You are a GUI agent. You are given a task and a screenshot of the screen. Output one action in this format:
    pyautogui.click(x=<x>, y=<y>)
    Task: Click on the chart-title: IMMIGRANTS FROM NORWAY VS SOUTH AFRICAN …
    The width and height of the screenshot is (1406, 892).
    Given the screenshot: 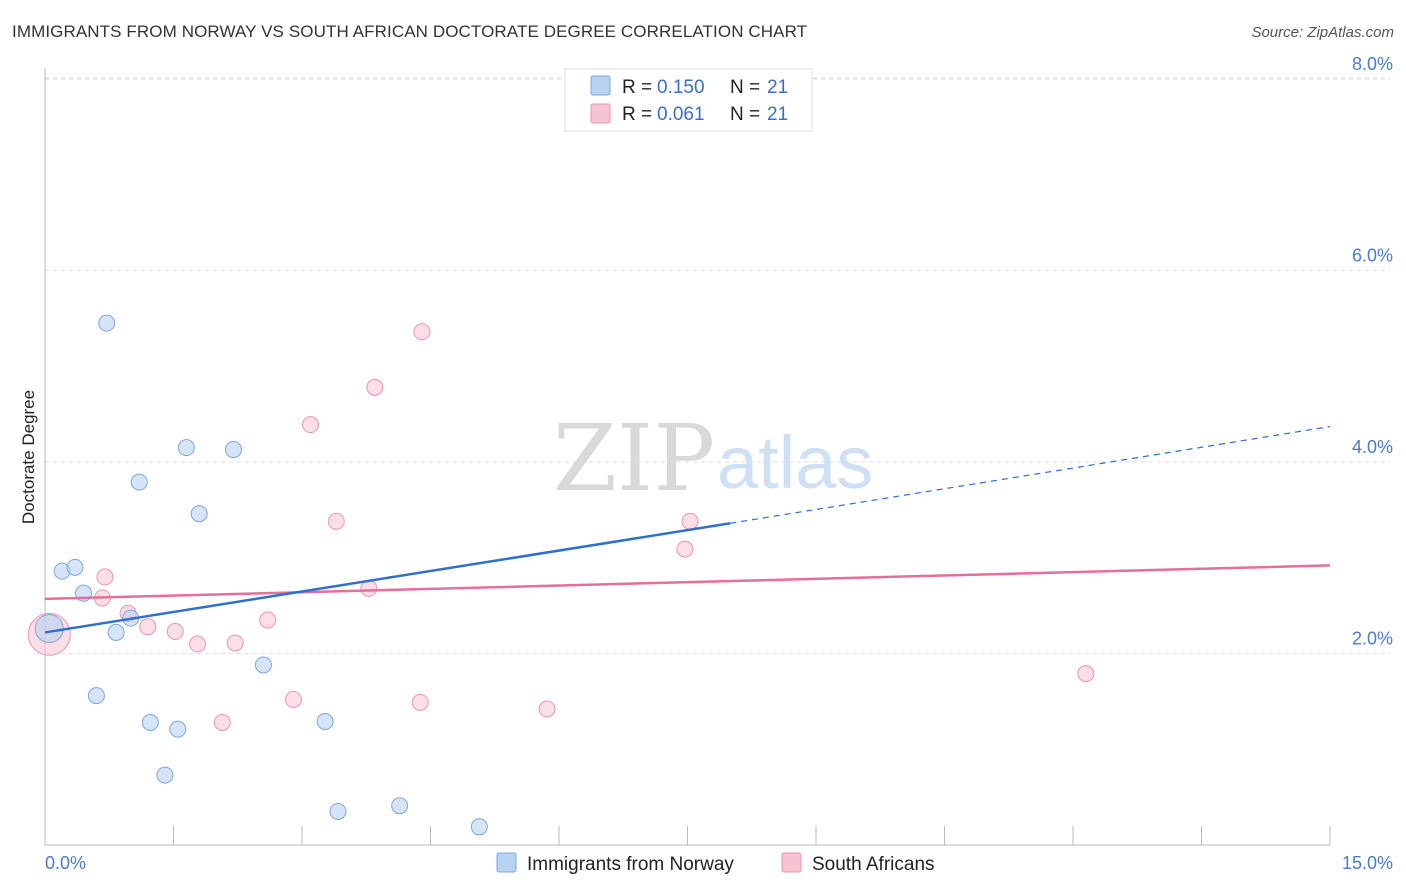 What is the action you would take?
    pyautogui.click(x=410, y=31)
    